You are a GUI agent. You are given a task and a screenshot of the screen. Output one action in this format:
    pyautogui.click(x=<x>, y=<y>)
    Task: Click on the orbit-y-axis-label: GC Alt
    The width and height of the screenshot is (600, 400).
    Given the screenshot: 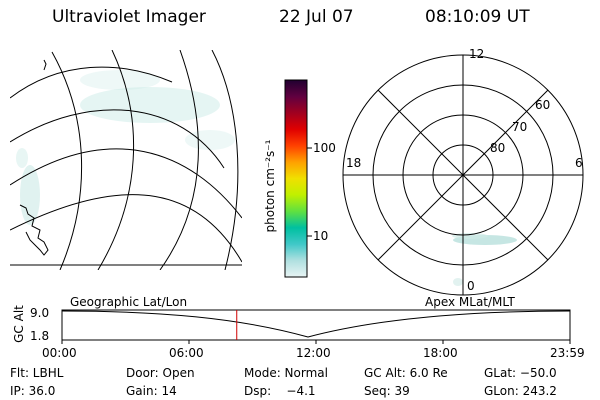 What is the action you would take?
    pyautogui.click(x=19, y=324)
    